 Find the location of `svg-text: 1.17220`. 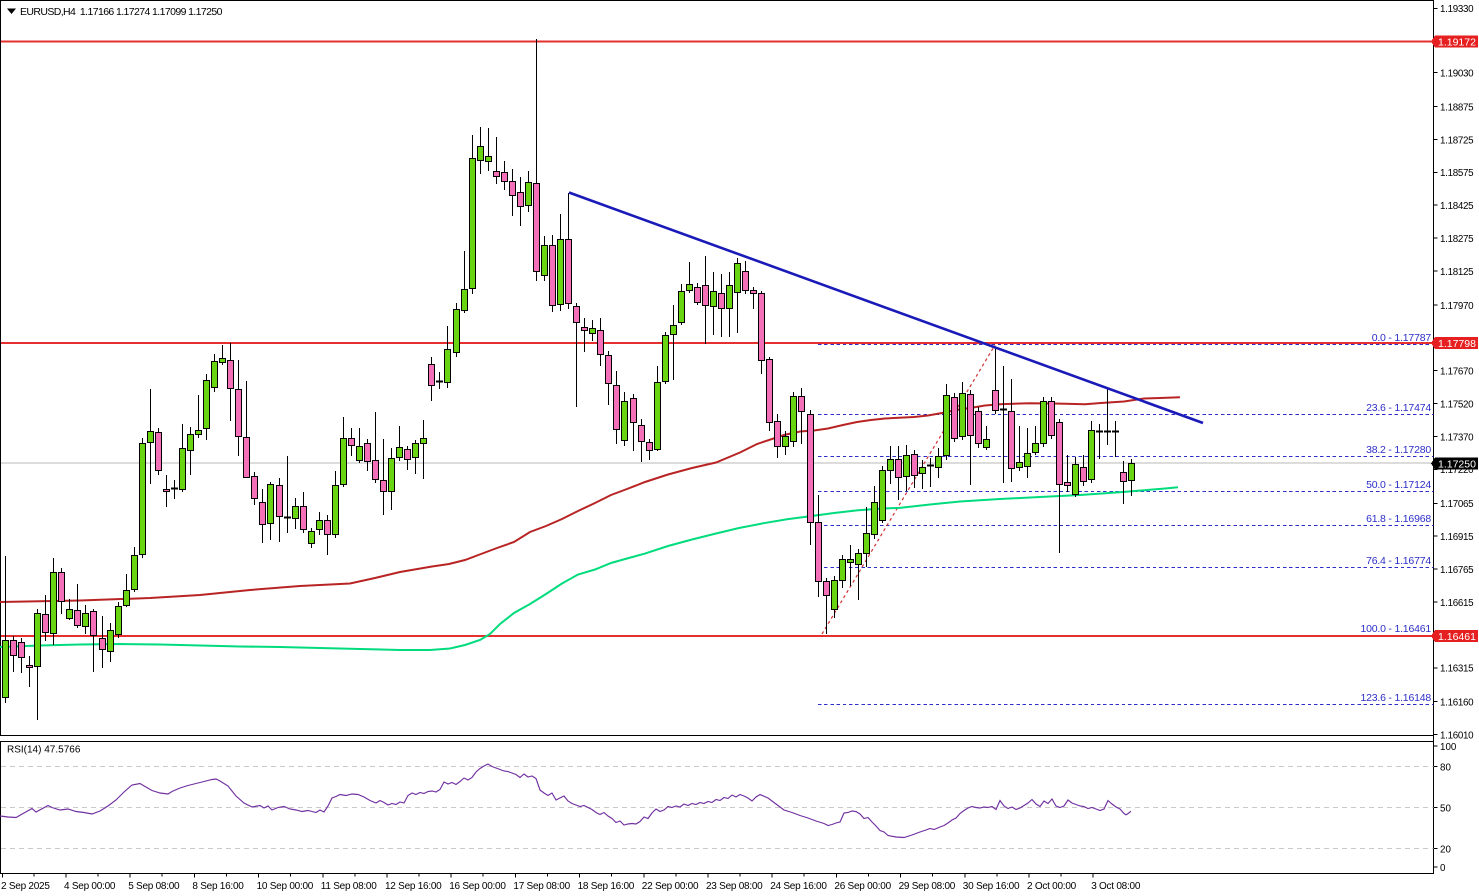

svg-text: 1.17220 is located at coordinates (1457, 470).